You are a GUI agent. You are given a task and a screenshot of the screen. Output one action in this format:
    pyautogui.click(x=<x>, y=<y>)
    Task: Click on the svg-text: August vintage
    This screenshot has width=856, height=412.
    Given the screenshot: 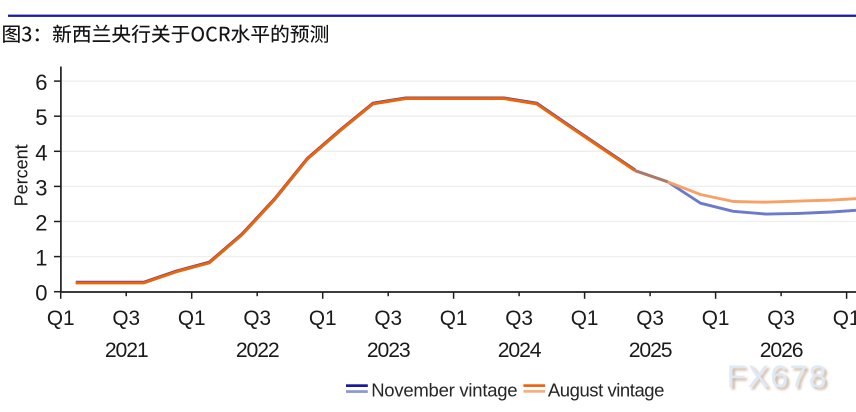 What is the action you would take?
    pyautogui.click(x=606, y=389)
    